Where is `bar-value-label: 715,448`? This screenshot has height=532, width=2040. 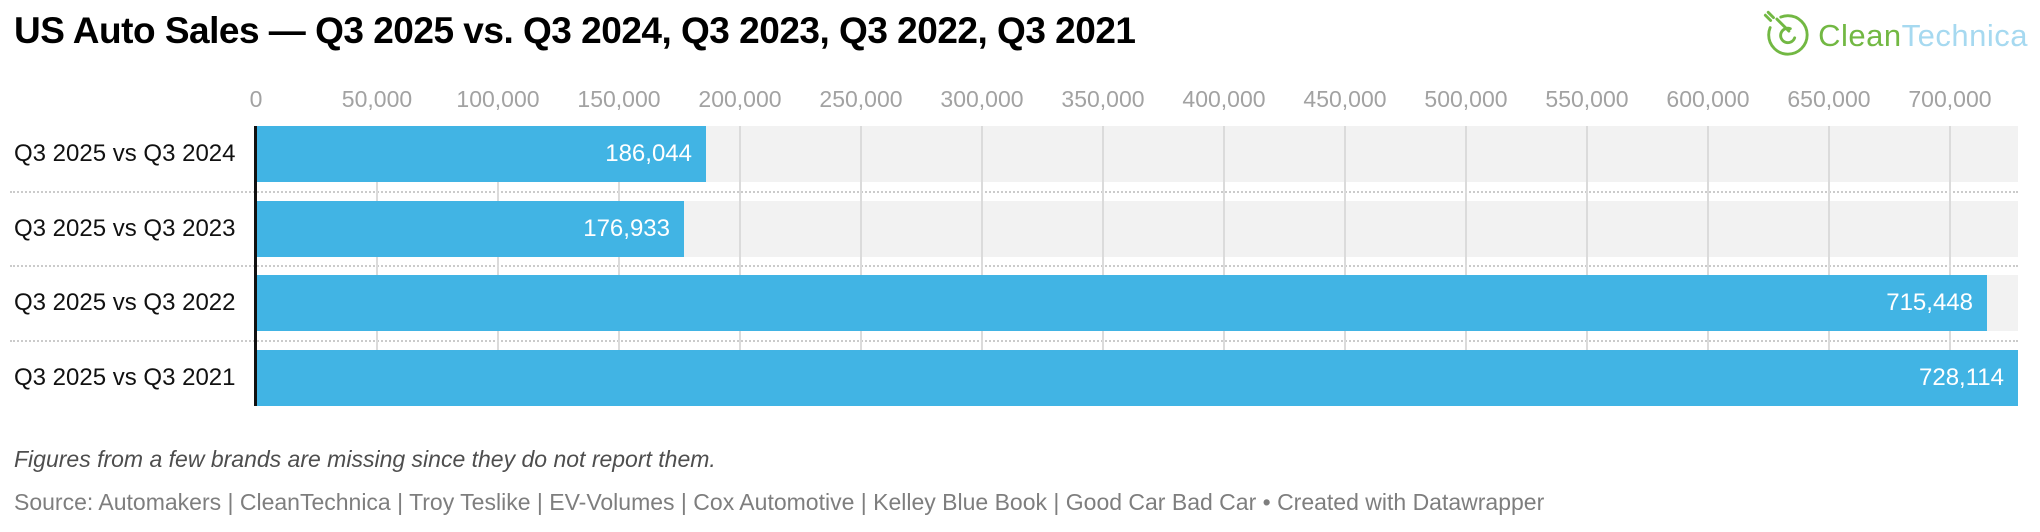
bar-value-label: 715,448 is located at coordinates (1929, 302).